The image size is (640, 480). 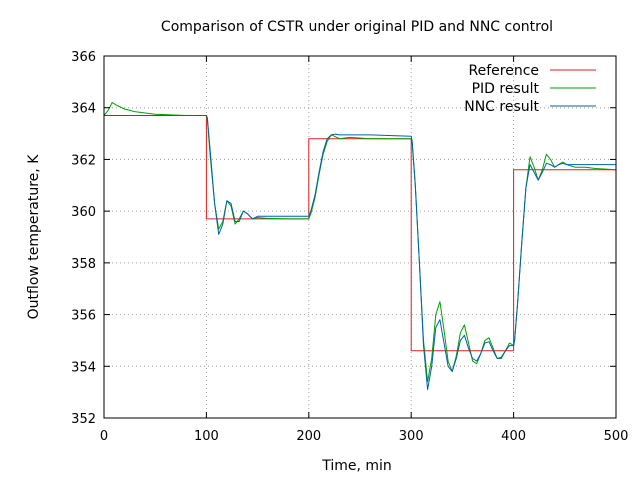 I want to click on y-tick-label: 360, so click(x=83, y=212).